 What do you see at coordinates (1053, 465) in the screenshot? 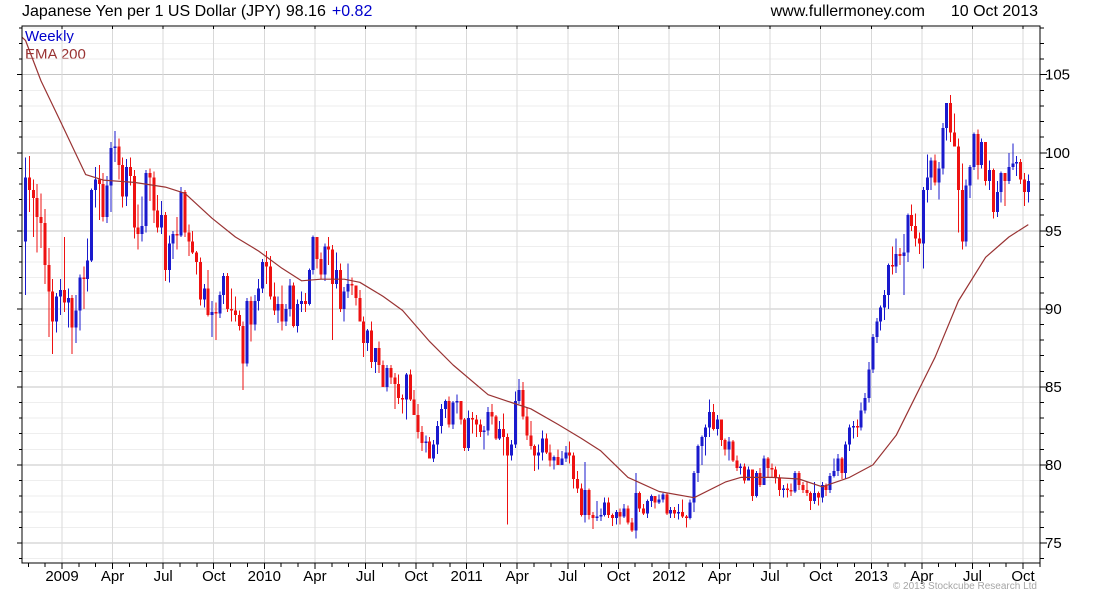
I see `y-tick-label: 80` at bounding box center [1053, 465].